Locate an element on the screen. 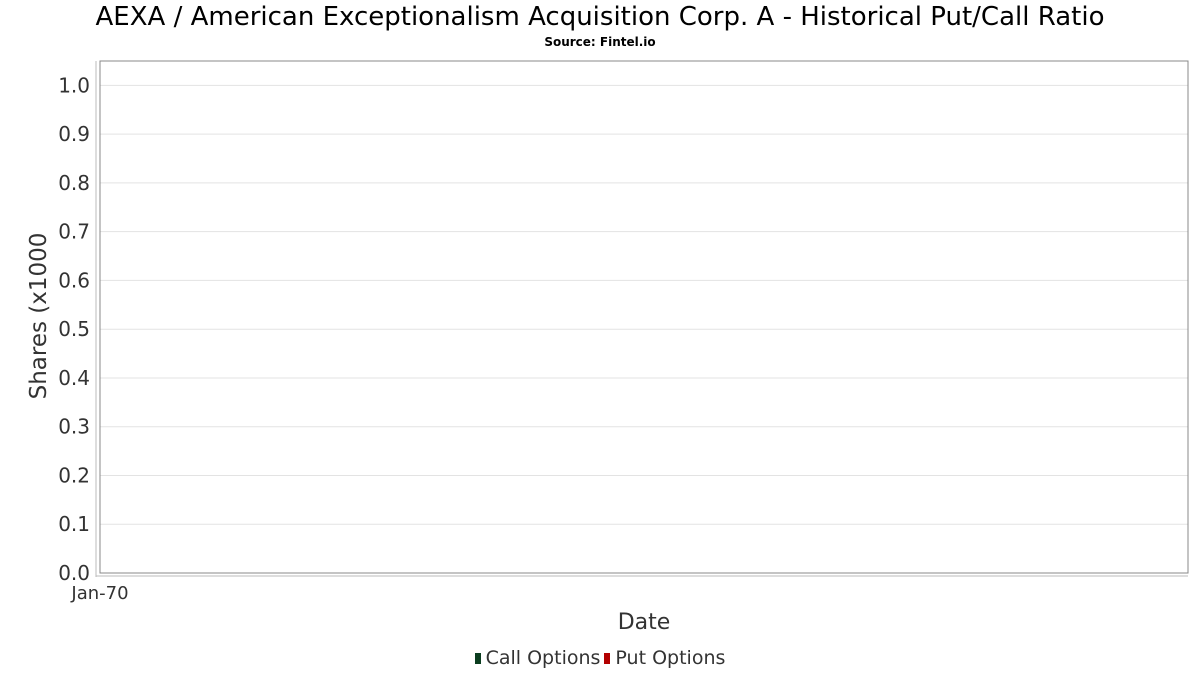 The image size is (1200, 675). legend-item-put-options: Put Options is located at coordinates (664, 658).